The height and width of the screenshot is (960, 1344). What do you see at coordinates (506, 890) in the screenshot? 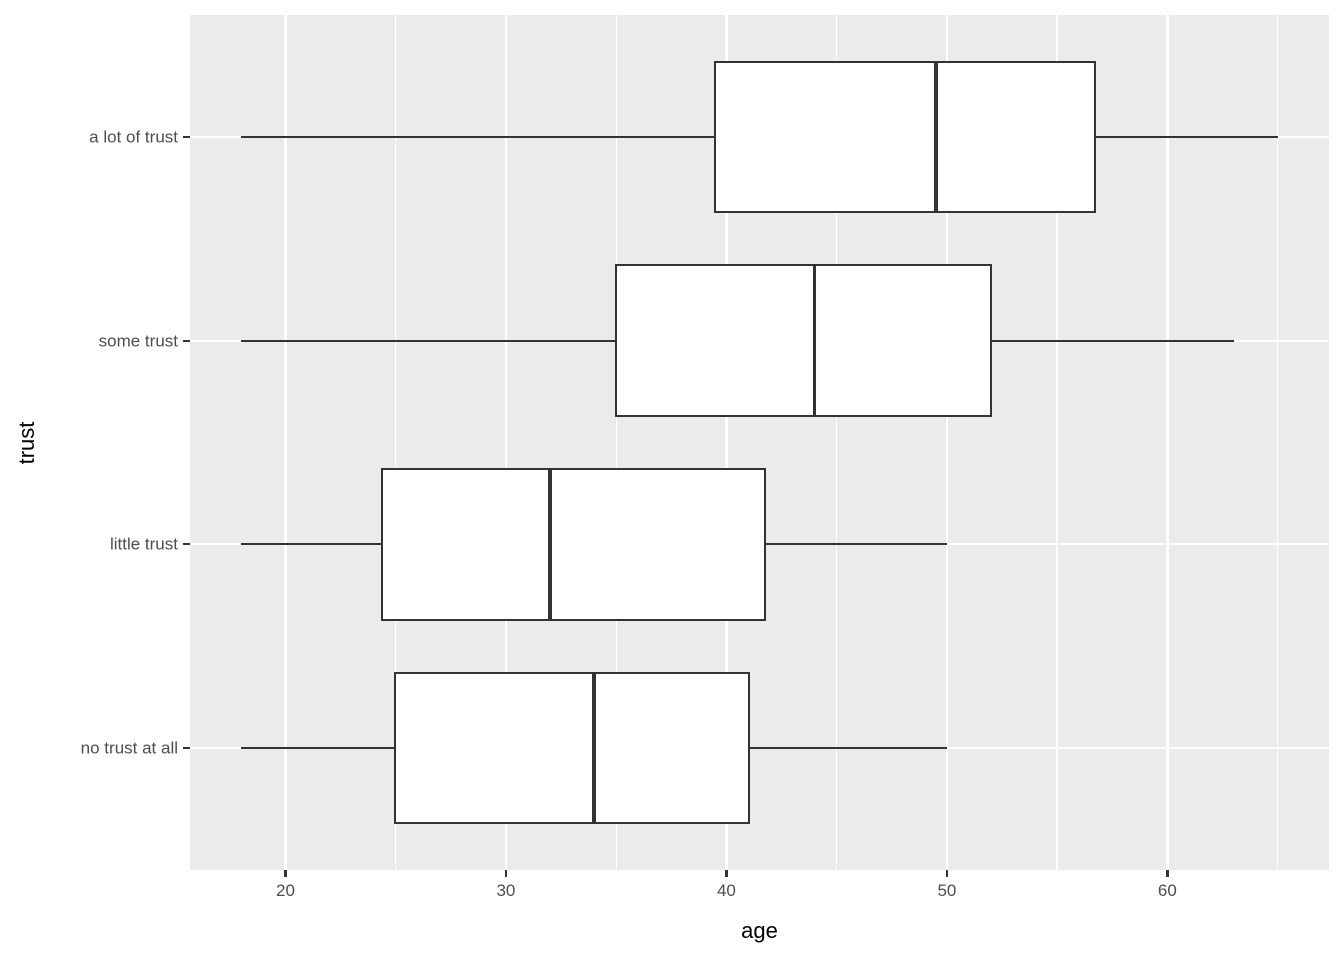
I see `x-tick-label: 30` at bounding box center [506, 890].